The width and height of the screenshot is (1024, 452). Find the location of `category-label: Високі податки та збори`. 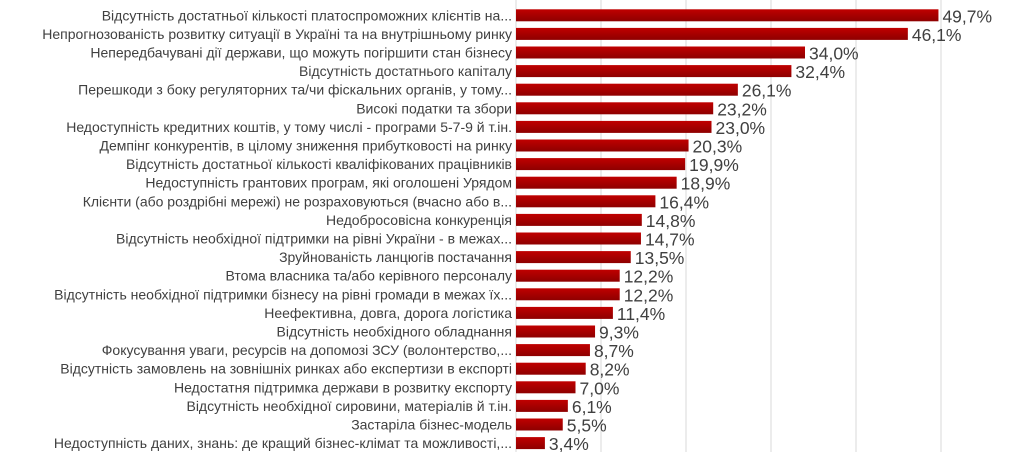

category-label: Високі податки та збори is located at coordinates (434, 108).